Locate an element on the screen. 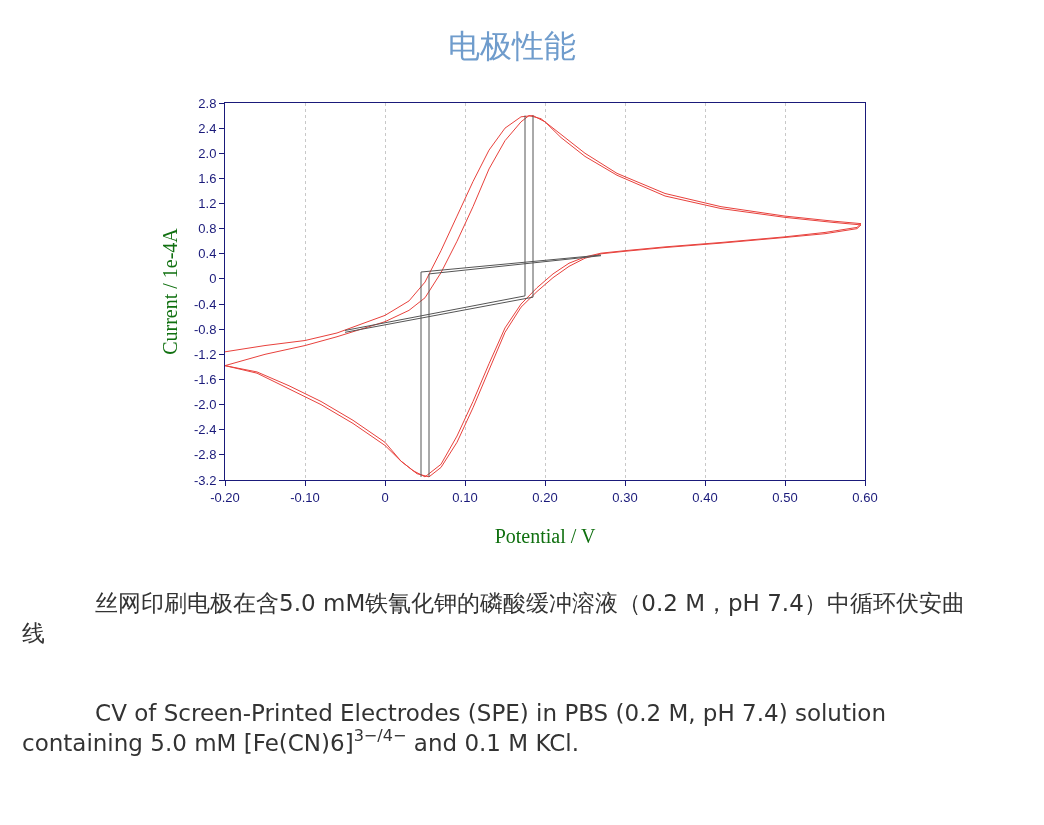 The height and width of the screenshot is (825, 1044). y-tick-label: 1.6 is located at coordinates (207, 178).